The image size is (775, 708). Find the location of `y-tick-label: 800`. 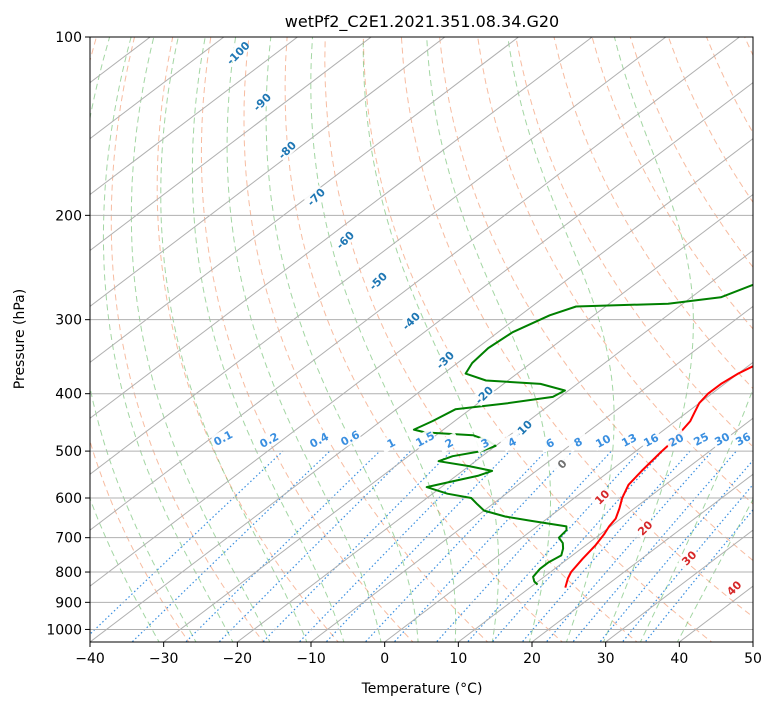

y-tick-label: 800 is located at coordinates (68, 573).